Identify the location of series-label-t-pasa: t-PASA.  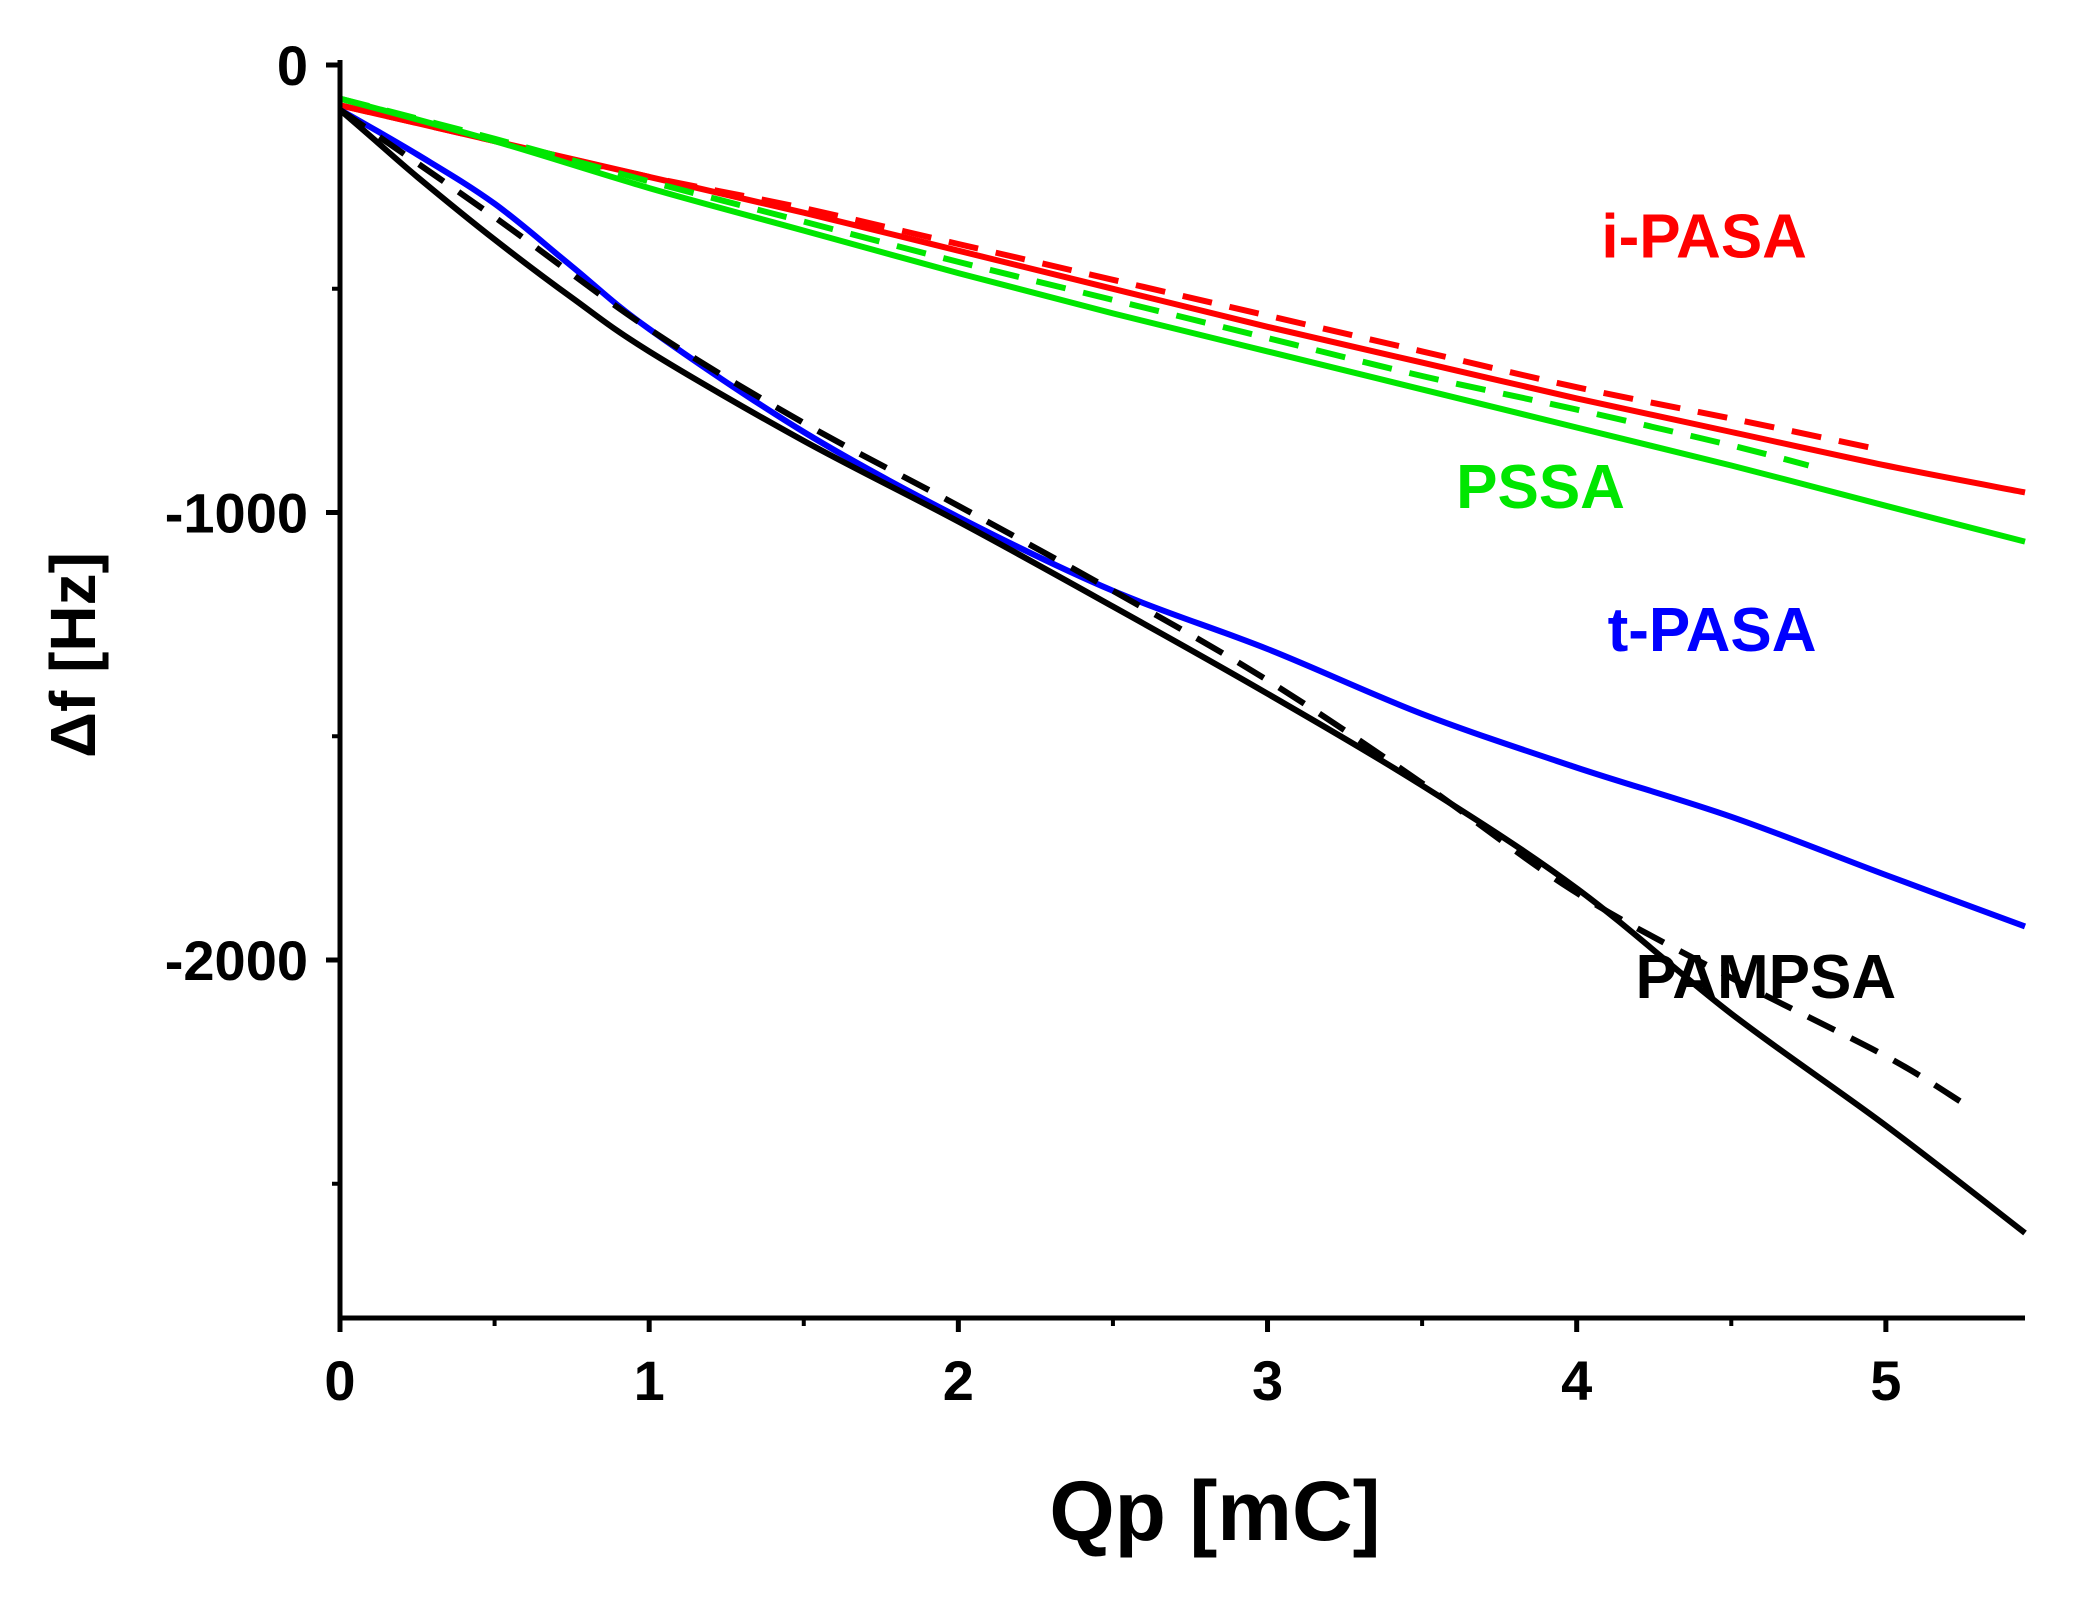
(1712, 630).